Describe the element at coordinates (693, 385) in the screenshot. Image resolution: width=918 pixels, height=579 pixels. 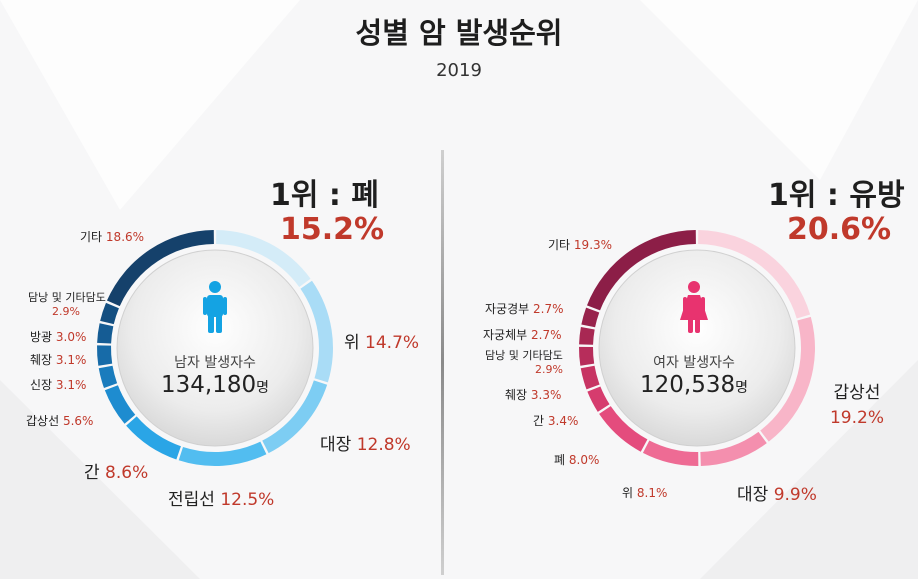
I see `female-total-value: 120,538명` at that location.